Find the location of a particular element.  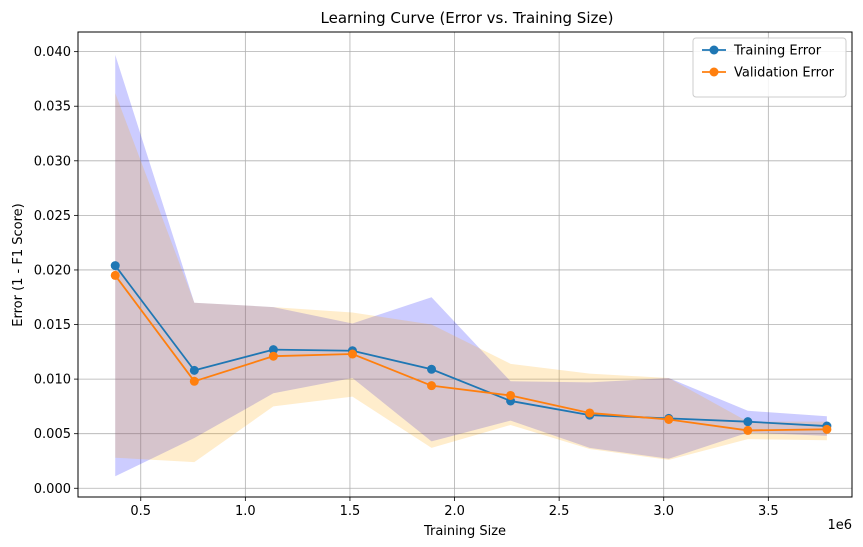

y-tick-label: 0.035 is located at coordinates (52, 107).